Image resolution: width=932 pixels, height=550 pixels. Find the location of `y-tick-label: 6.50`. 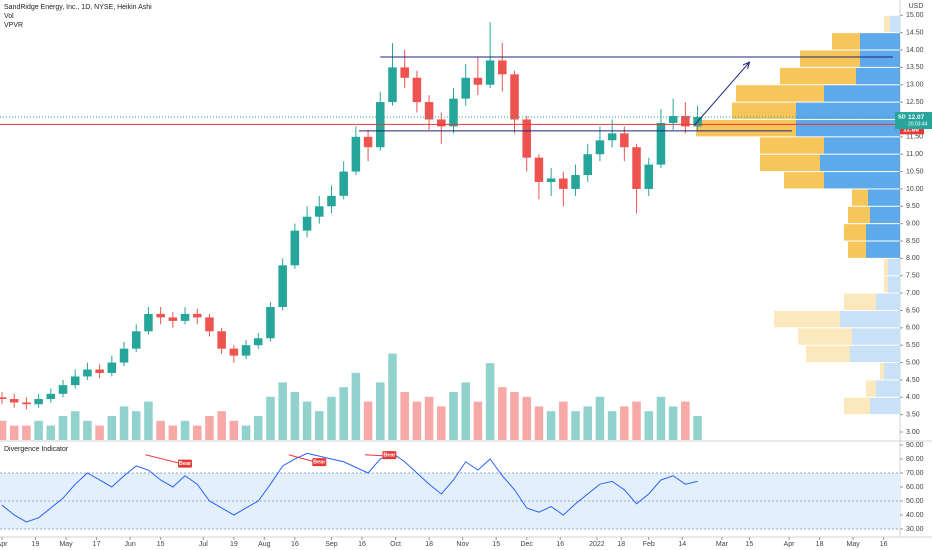

y-tick-label: 6.50 is located at coordinates (913, 310).